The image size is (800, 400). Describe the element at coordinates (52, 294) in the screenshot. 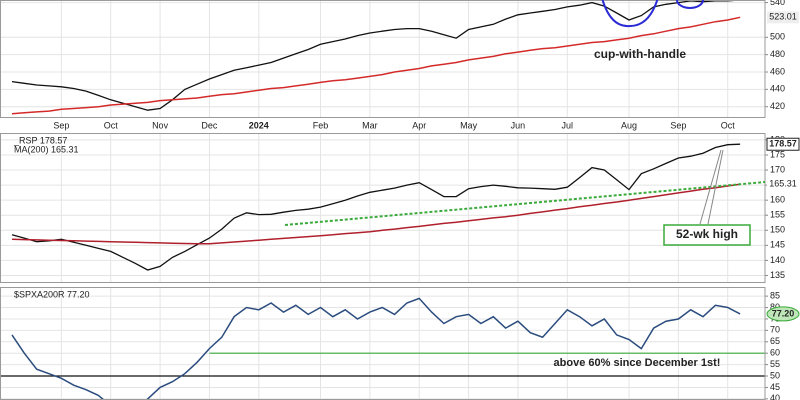

I see `legend-entry: $SPXA200R 77.20` at that location.